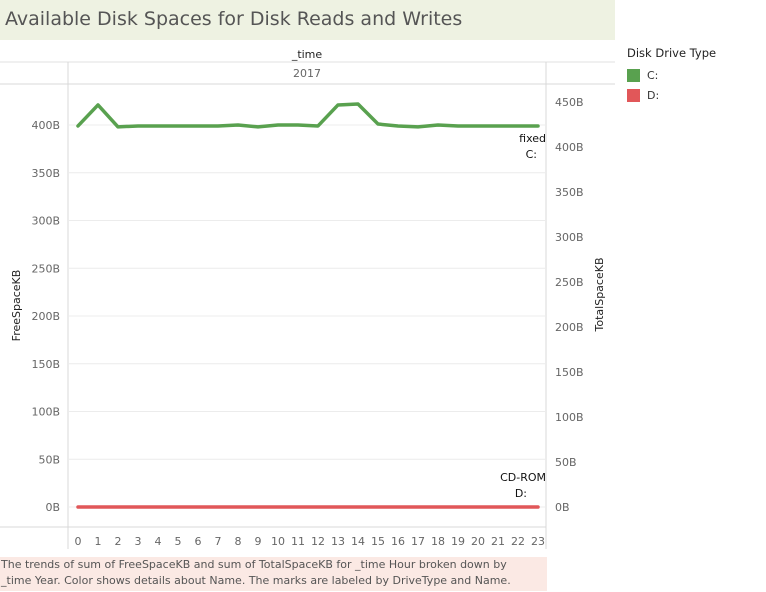 The width and height of the screenshot is (766, 592). Describe the element at coordinates (45, 364) in the screenshot. I see `y-left-tick-label: 150B` at that location.